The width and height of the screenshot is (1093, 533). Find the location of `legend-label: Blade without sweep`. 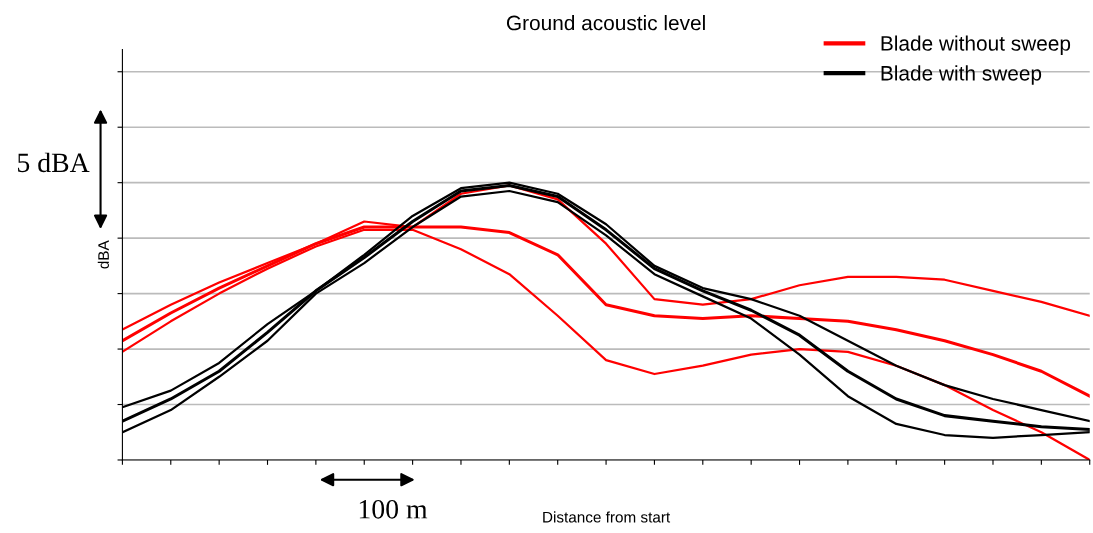

legend-label: Blade without sweep is located at coordinates (976, 45).